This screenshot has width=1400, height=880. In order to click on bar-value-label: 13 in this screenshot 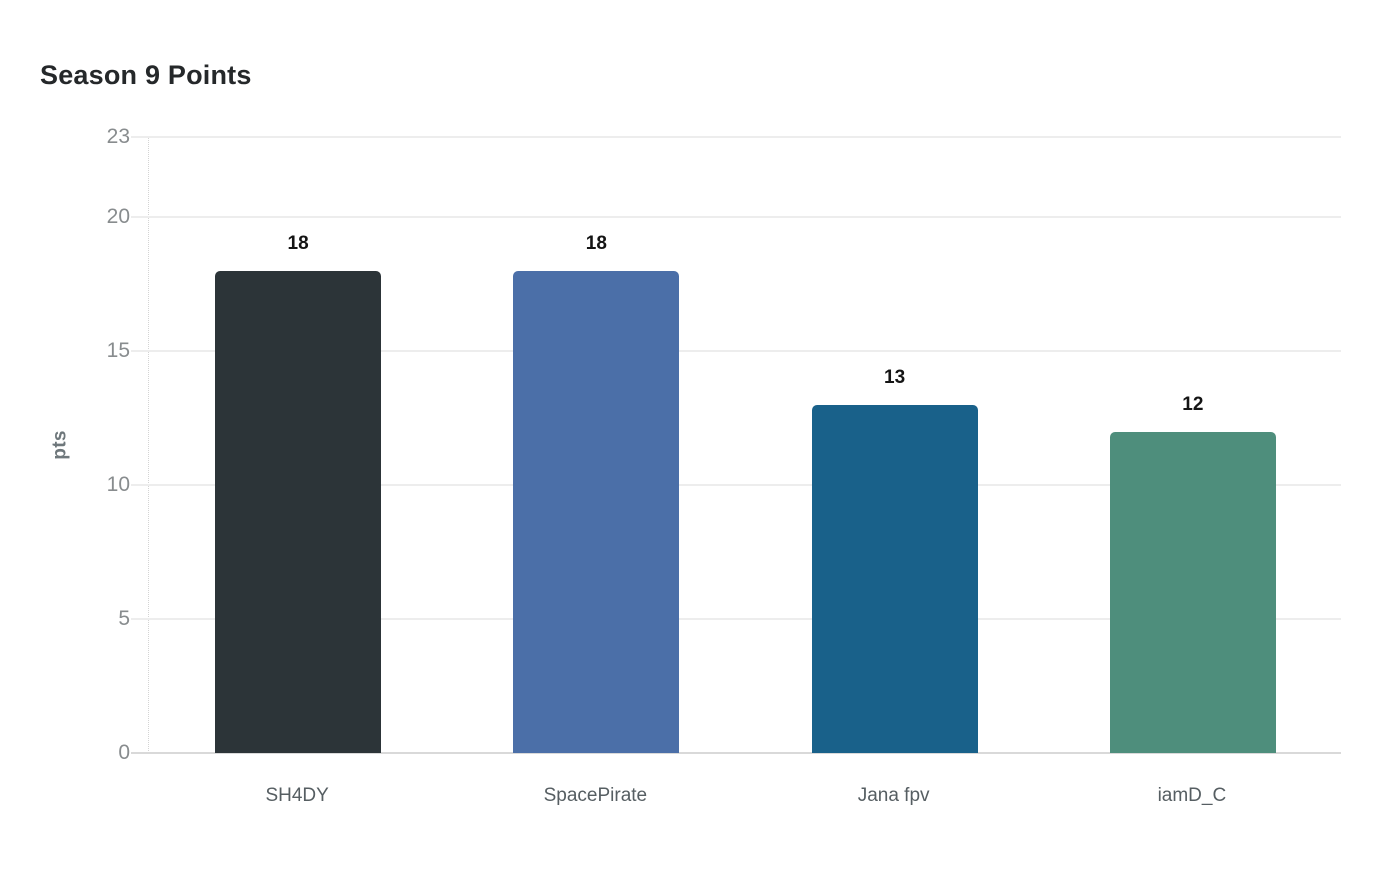, I will do `click(895, 377)`.